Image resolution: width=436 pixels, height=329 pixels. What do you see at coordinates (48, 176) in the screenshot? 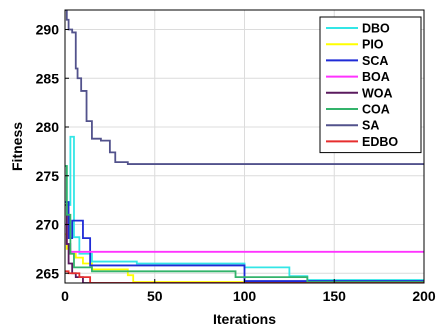
I see `y-tick-label: 275` at bounding box center [48, 176].